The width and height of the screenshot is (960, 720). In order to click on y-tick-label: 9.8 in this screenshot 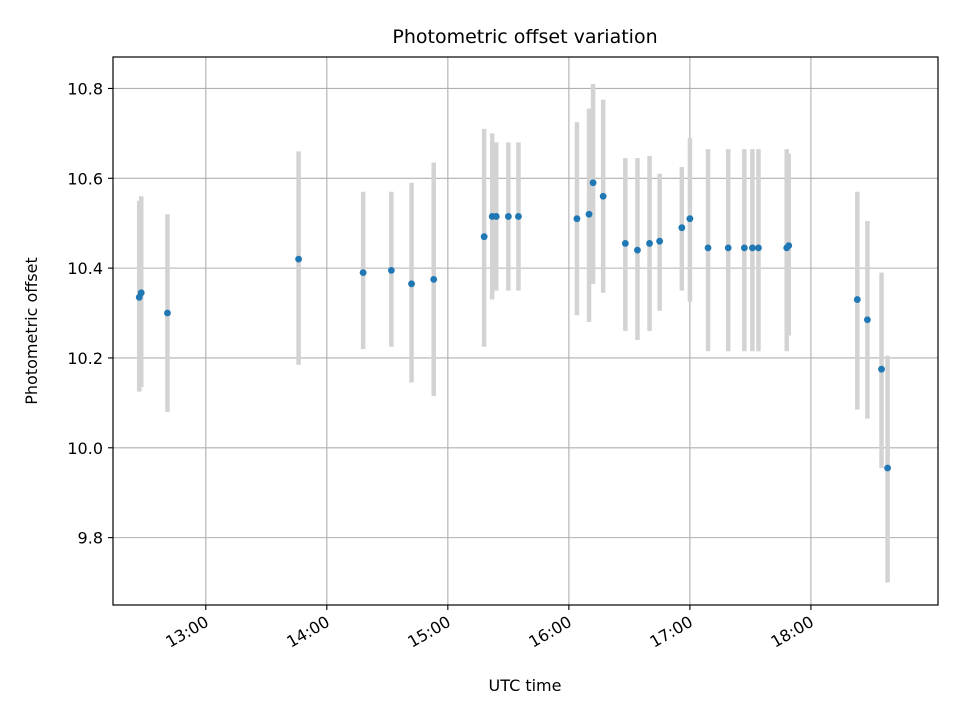, I will do `click(90, 538)`.